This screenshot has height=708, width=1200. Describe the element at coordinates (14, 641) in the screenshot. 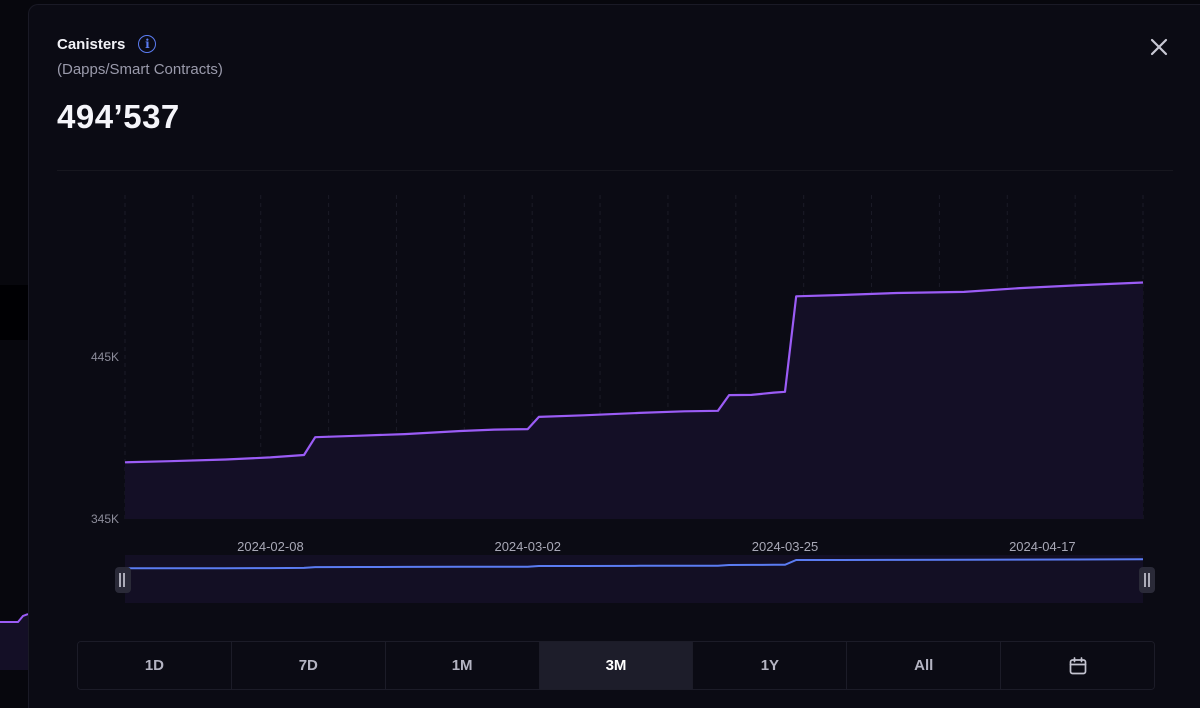

I see `background-mini-chart` at that location.